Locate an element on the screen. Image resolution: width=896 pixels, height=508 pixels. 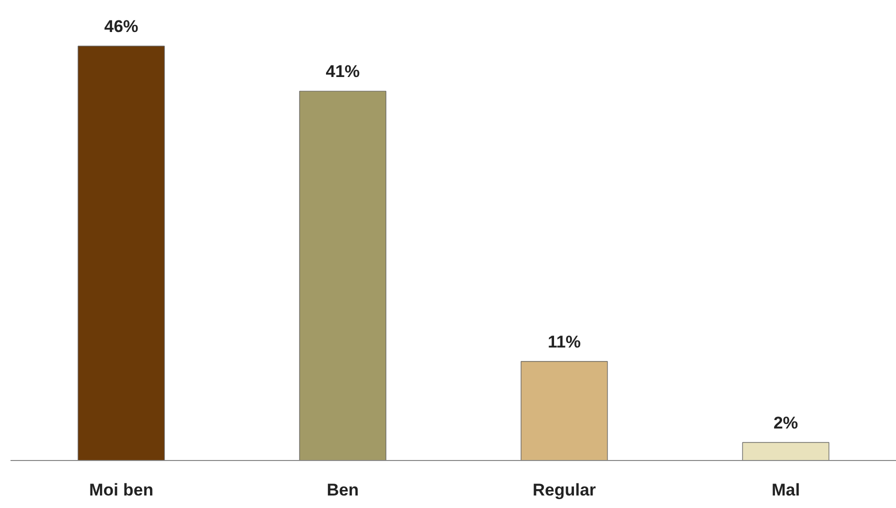
data-label: 46% is located at coordinates (121, 26).